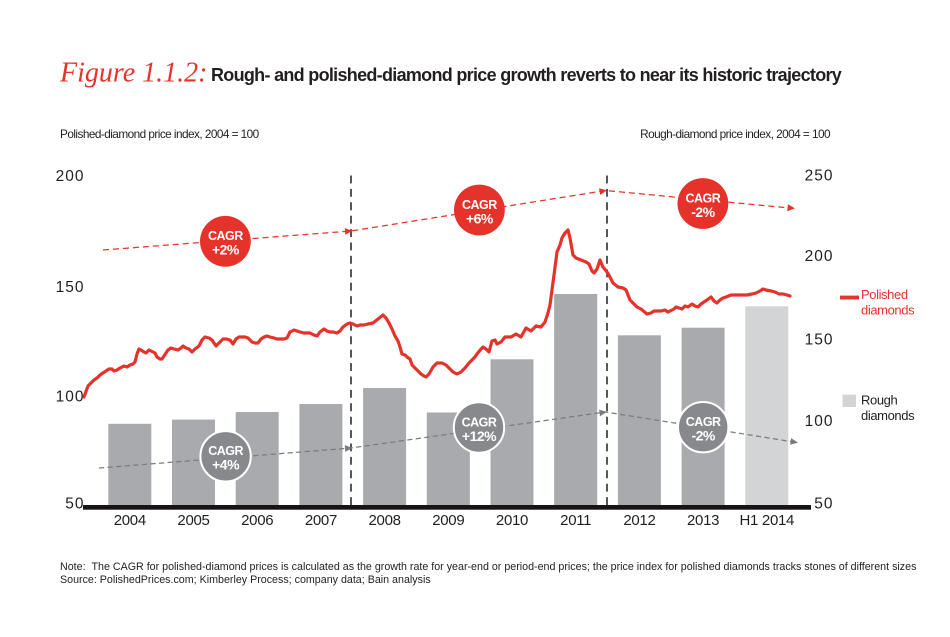 The image size is (950, 637). Describe the element at coordinates (257, 520) in the screenshot. I see `svg-text: 2006` at that location.